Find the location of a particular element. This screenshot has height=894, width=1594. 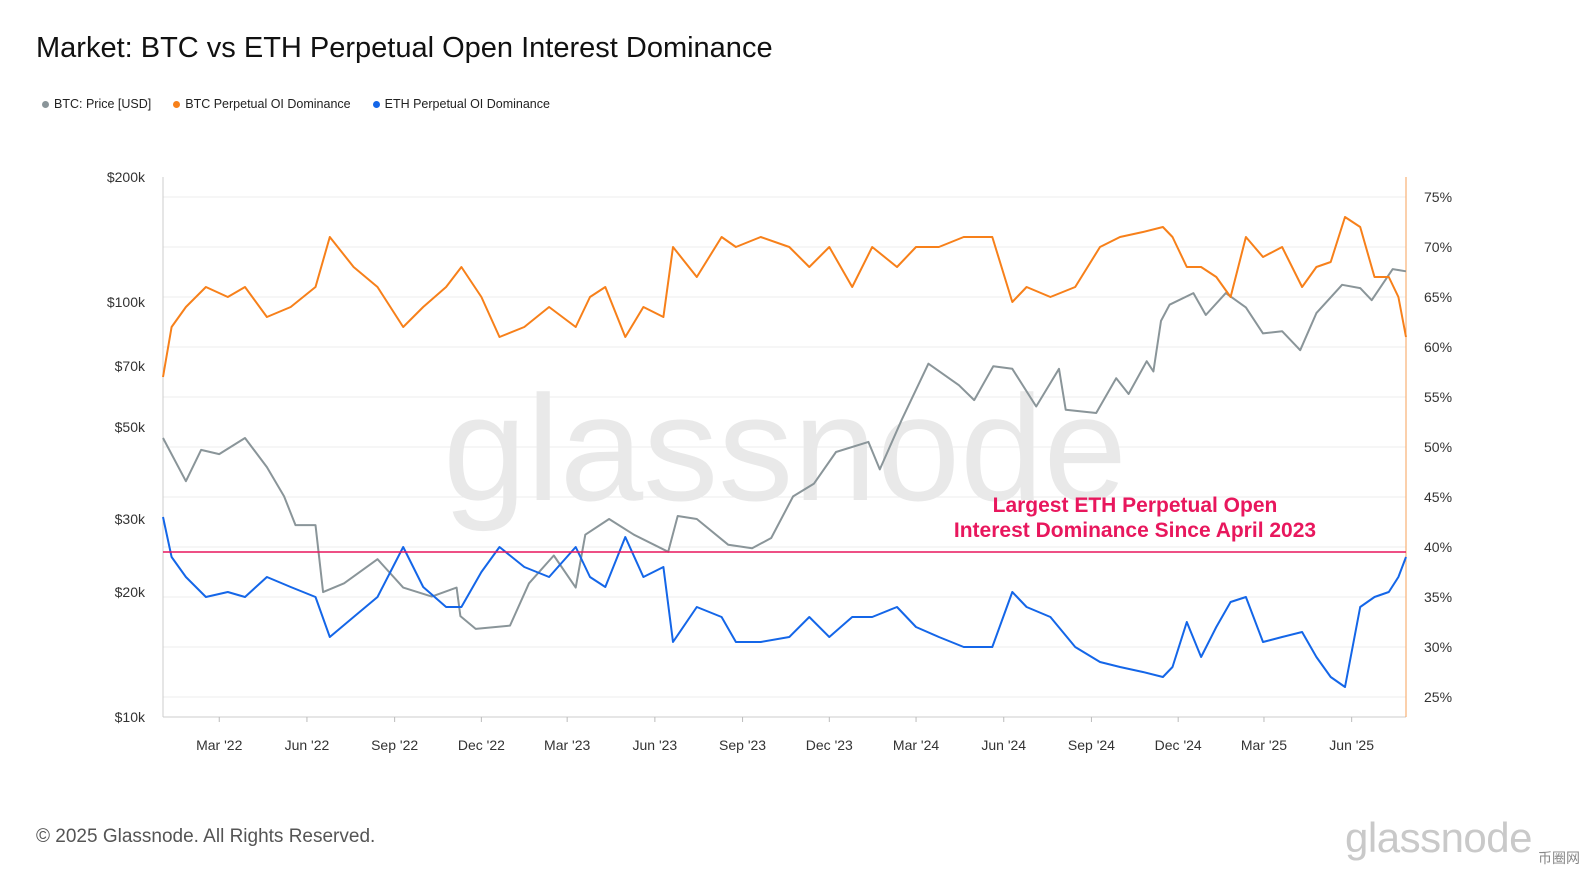

legend-item-btc-price: BTC: Price [USD] is located at coordinates (96, 104).